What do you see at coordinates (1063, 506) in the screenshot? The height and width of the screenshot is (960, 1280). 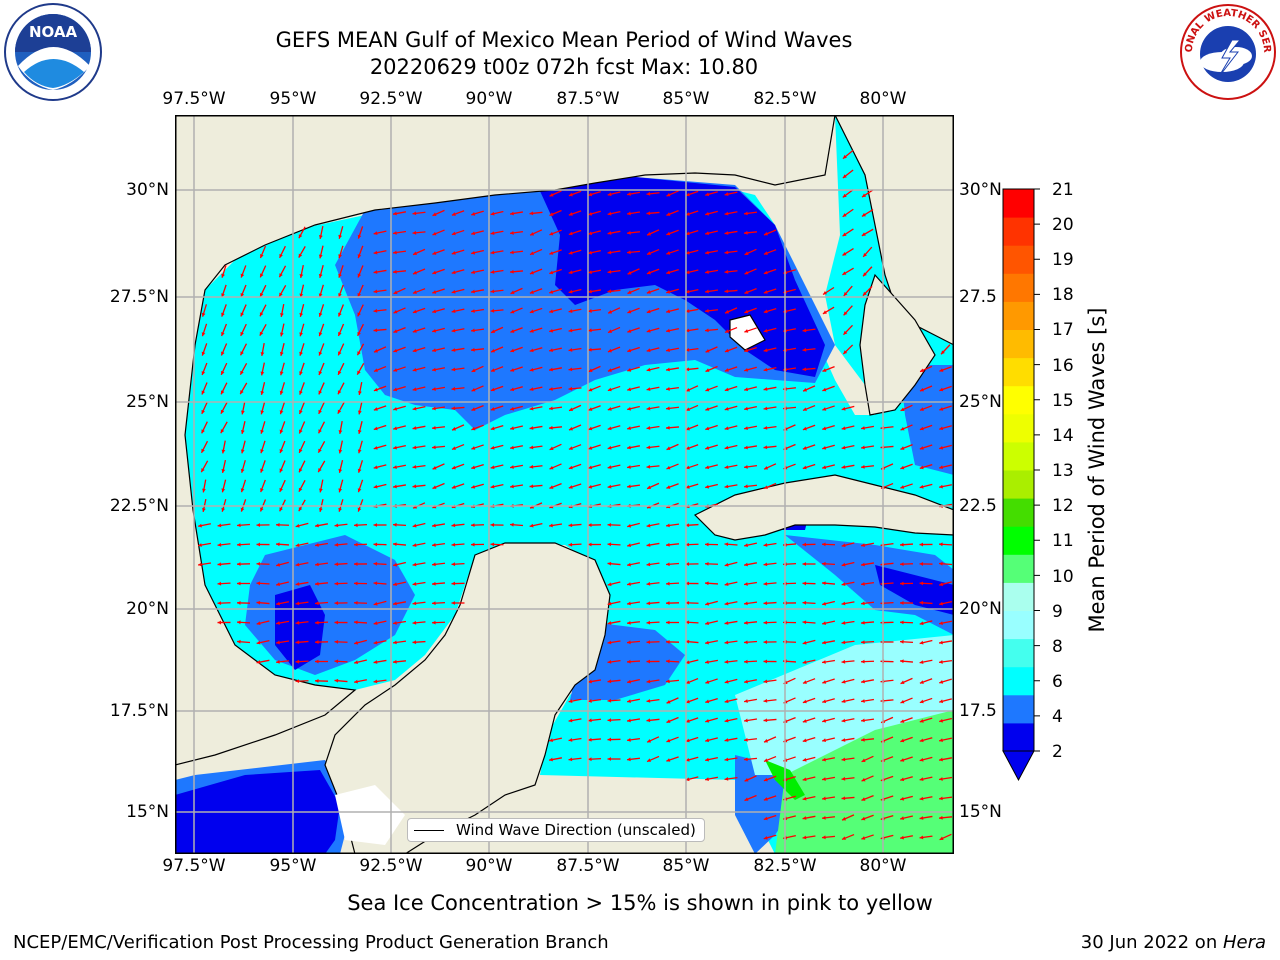 I see `colorbar-label: 12` at bounding box center [1063, 506].